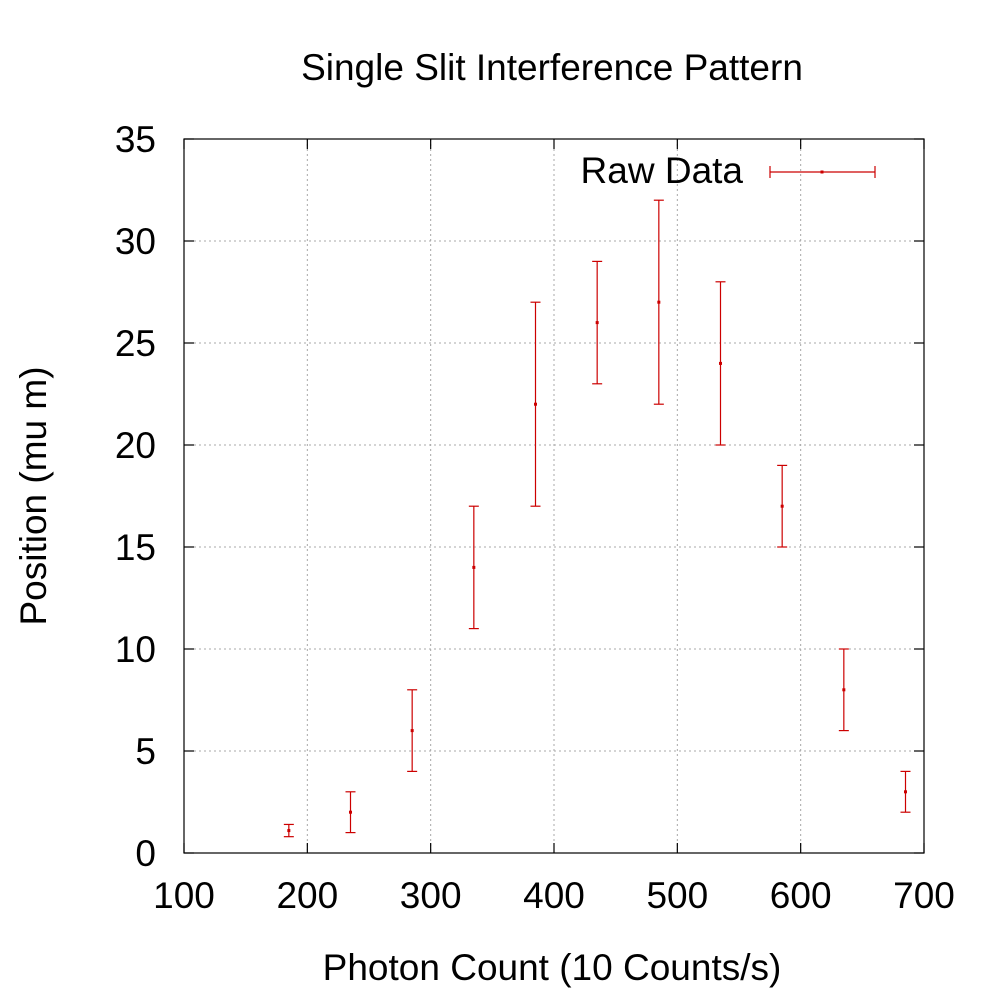 This screenshot has width=1000, height=1000. What do you see at coordinates (431, 895) in the screenshot?
I see `x-tick-label: 300` at bounding box center [431, 895].